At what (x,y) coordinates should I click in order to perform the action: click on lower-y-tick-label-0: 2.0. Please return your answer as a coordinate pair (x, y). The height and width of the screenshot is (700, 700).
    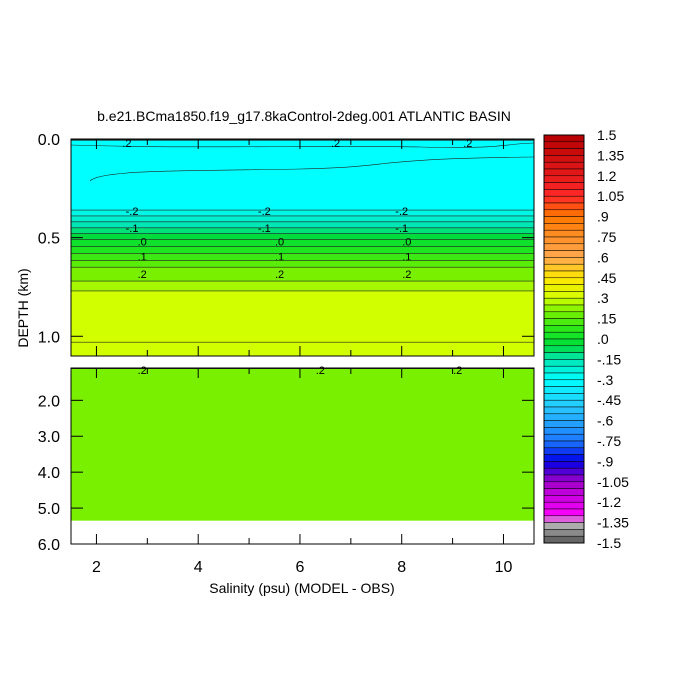
    Looking at the image, I should click on (49, 401).